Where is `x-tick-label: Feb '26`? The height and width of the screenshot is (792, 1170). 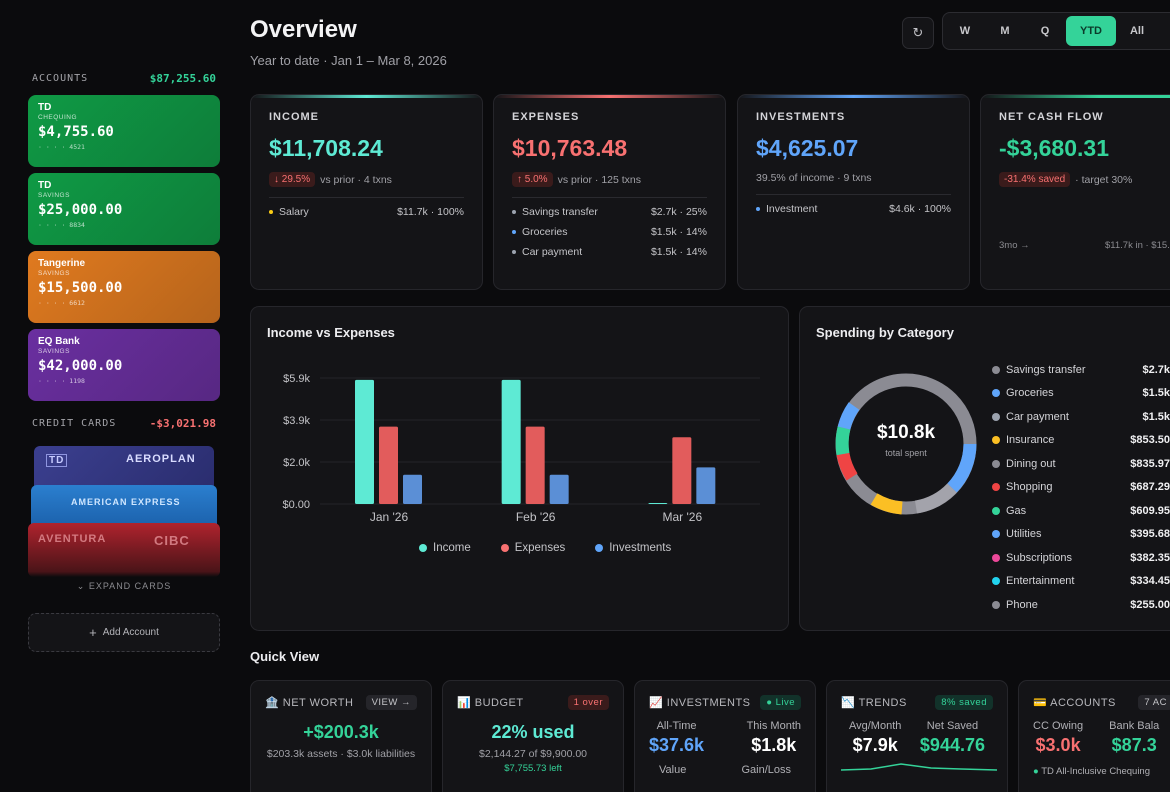
x-tick-label: Feb '26 is located at coordinates (536, 517).